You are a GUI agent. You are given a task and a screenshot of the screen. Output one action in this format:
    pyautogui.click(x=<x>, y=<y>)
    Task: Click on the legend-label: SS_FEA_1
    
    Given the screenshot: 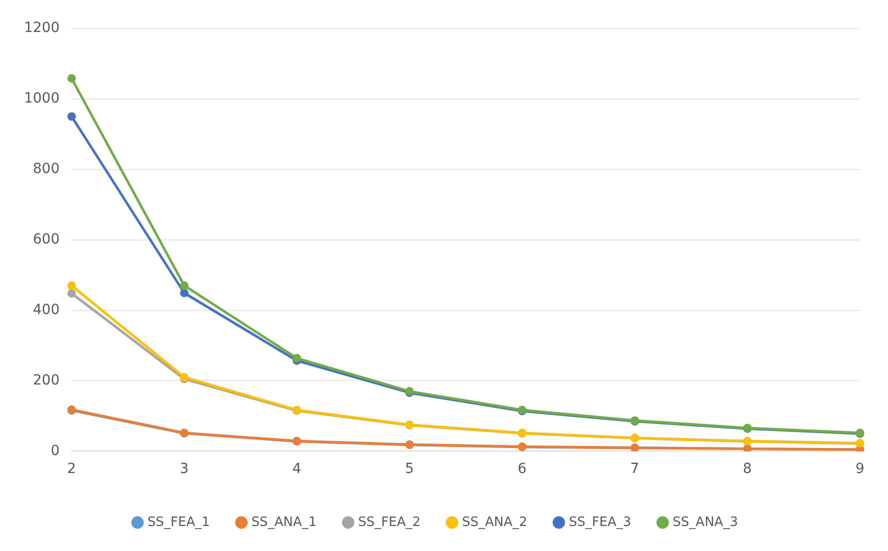 What is the action you would take?
    pyautogui.click(x=179, y=522)
    